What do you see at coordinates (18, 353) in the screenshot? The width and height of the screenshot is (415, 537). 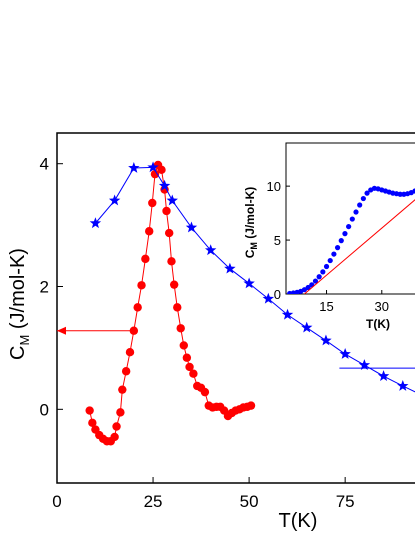 I see `main-y-axis-title-main: C` at bounding box center [18, 353].